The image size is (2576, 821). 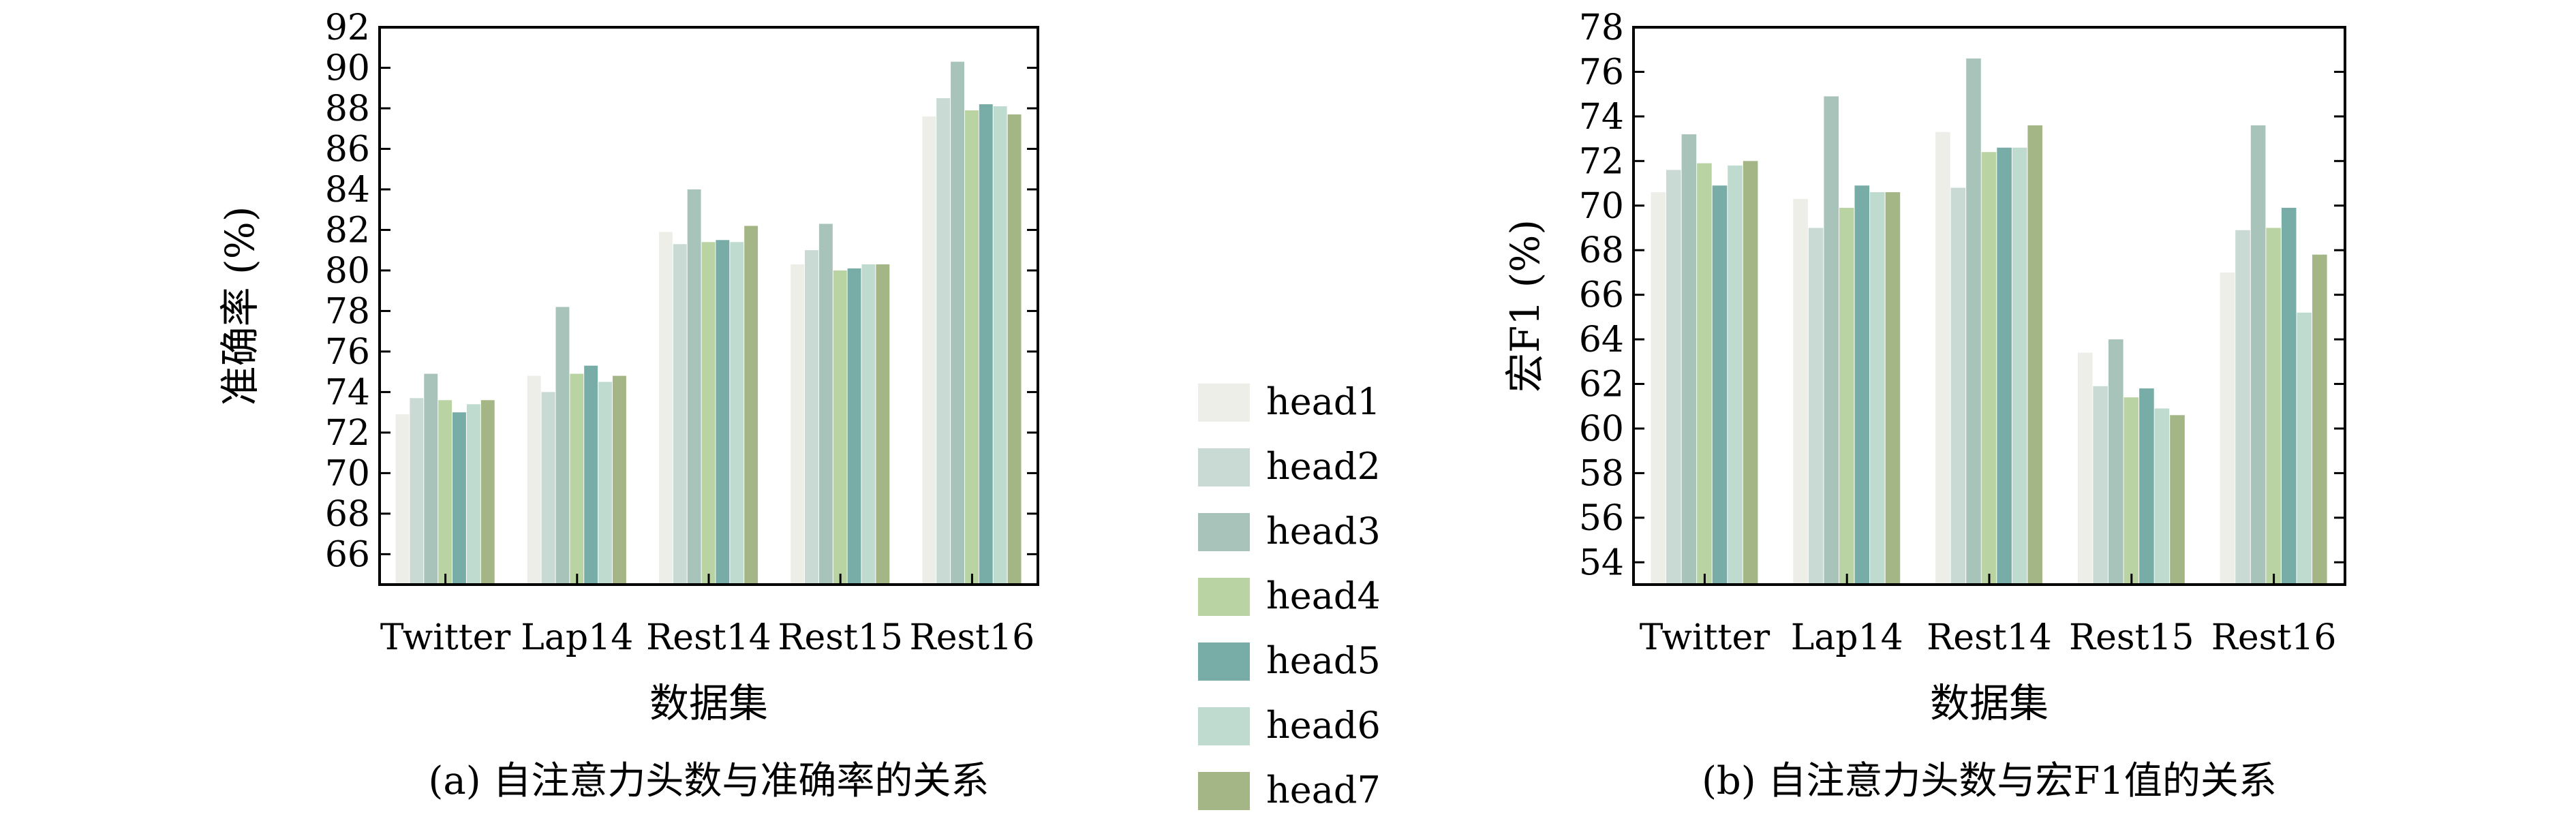 I want to click on chart-b-bar-head4-Rest15, so click(x=2131, y=491).